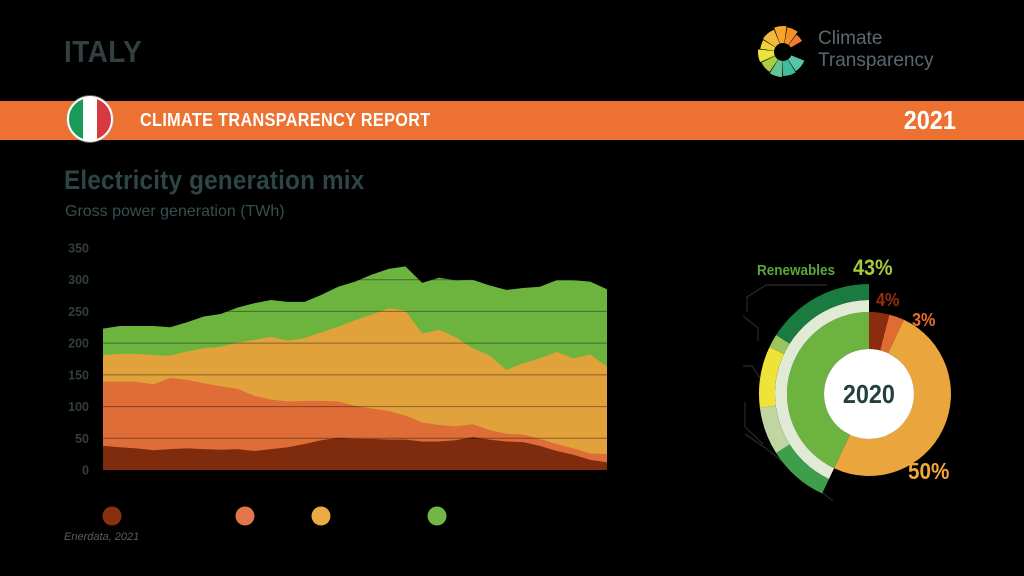  Describe the element at coordinates (774, 429) in the screenshot. I see `renewables-breakdown-pale-green` at that location.